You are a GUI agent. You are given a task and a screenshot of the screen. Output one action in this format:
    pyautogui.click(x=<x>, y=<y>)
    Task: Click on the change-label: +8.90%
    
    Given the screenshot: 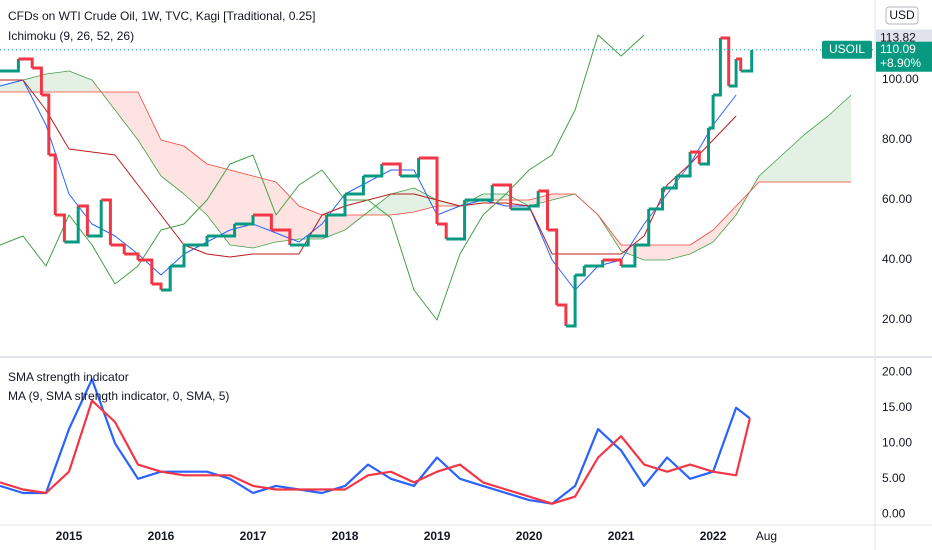 What is the action you would take?
    pyautogui.click(x=900, y=63)
    